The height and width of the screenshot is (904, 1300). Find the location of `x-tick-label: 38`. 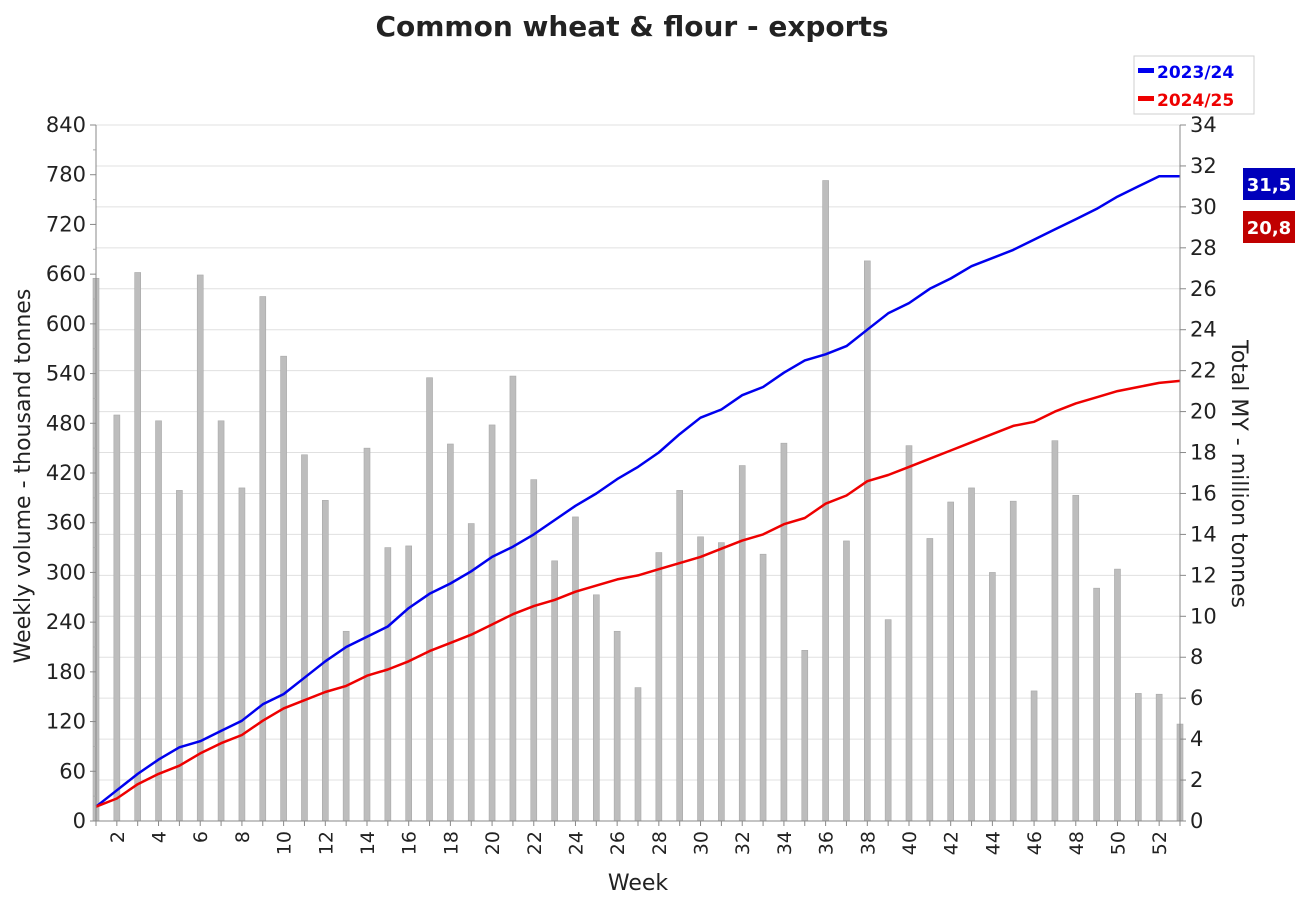

x-tick-label: 38 is located at coordinates (868, 843).